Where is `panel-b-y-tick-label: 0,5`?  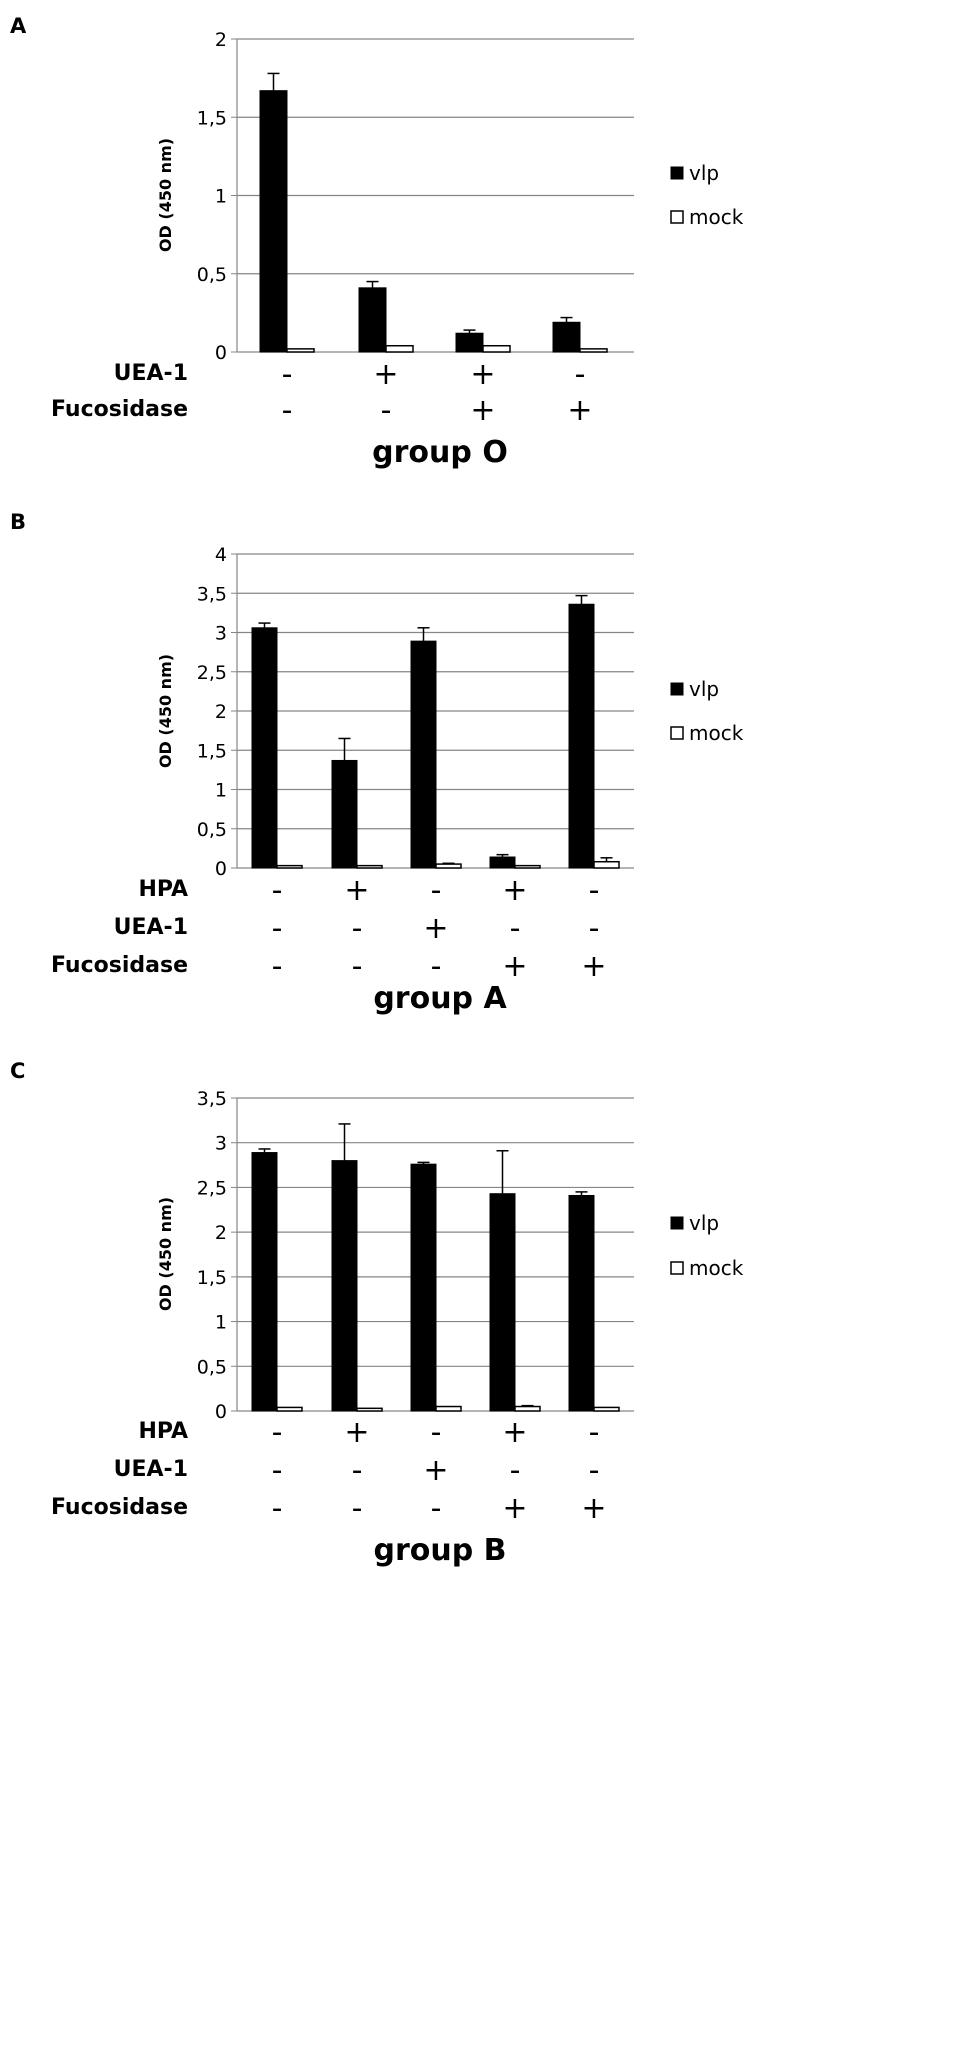
panel-b-y-tick-label: 0,5 is located at coordinates (212, 830).